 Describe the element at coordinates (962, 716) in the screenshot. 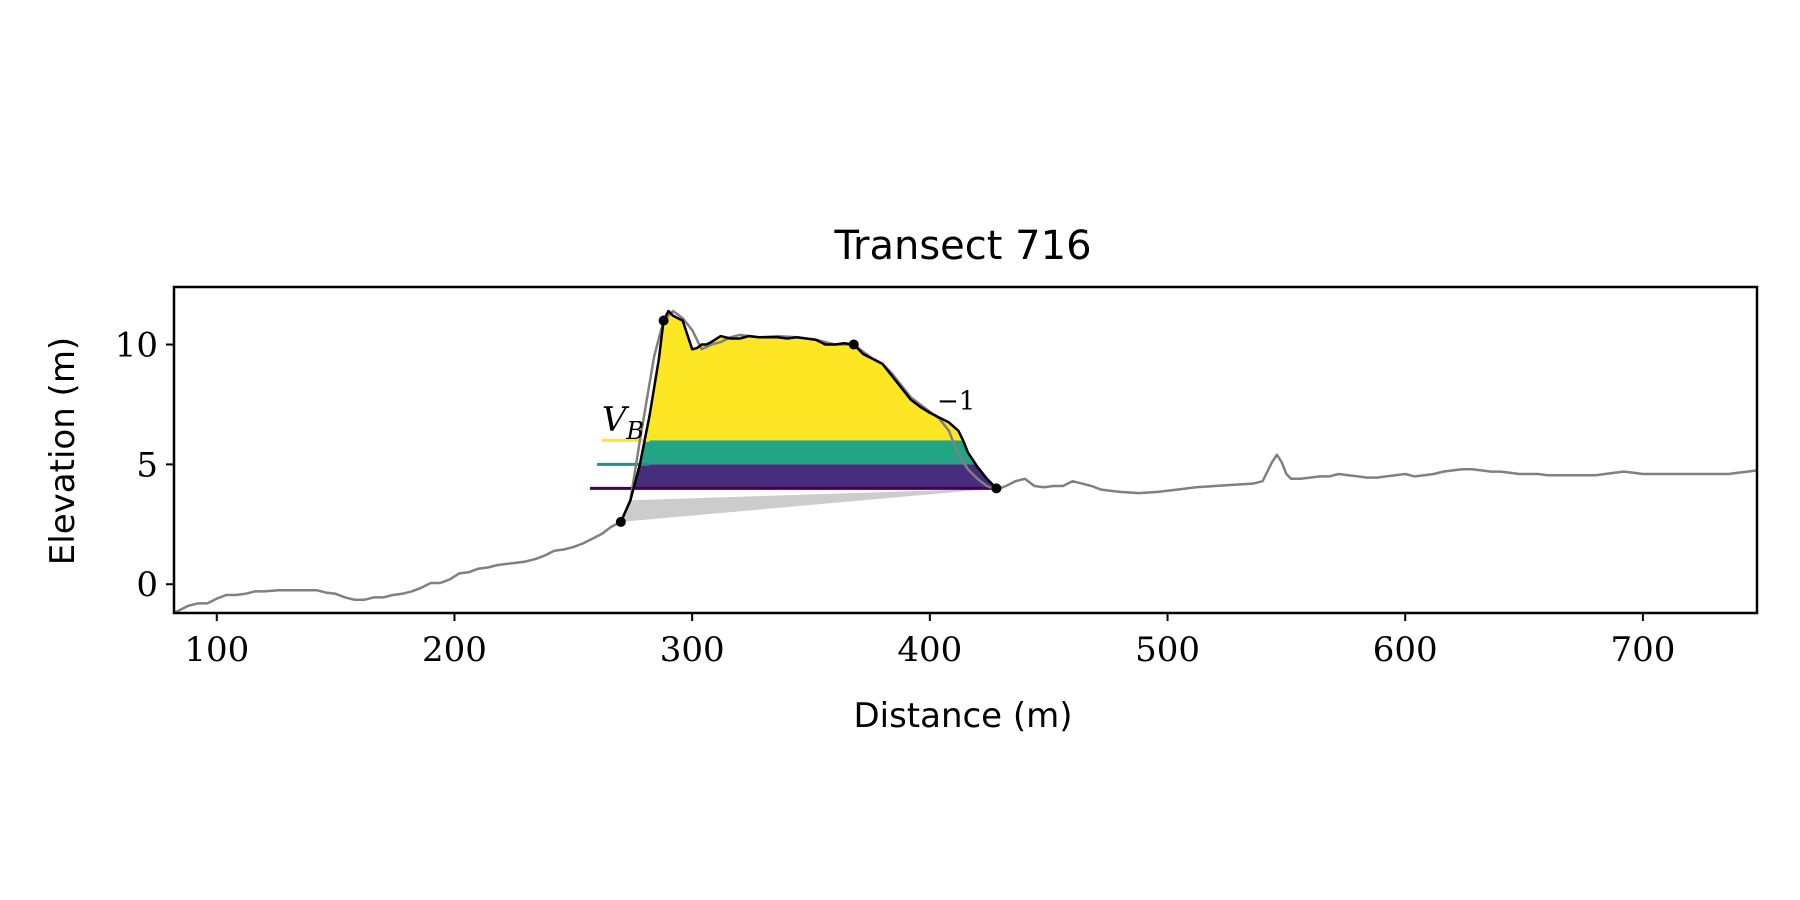

I see `x-axis-label: Distance (m)` at that location.